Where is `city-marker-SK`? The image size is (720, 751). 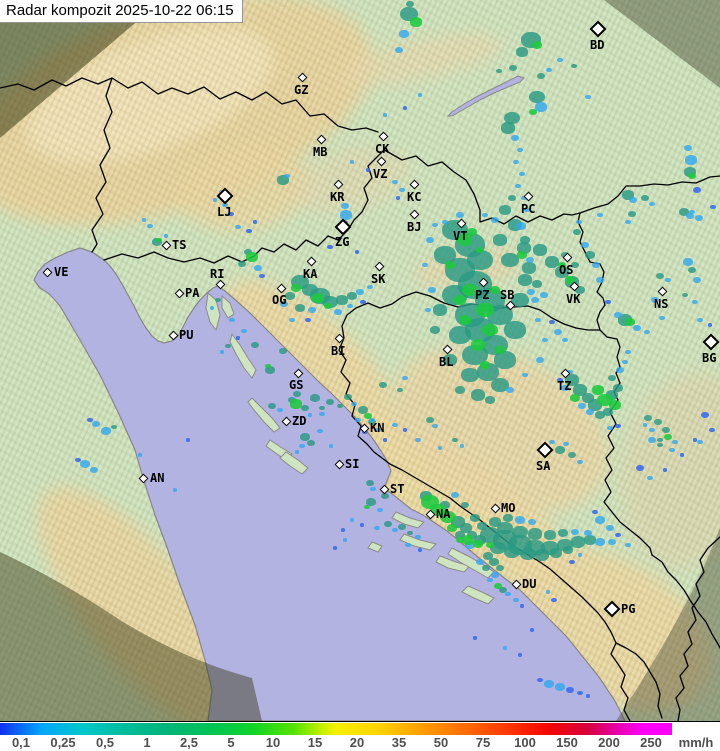 city-marker-SK is located at coordinates (379, 266).